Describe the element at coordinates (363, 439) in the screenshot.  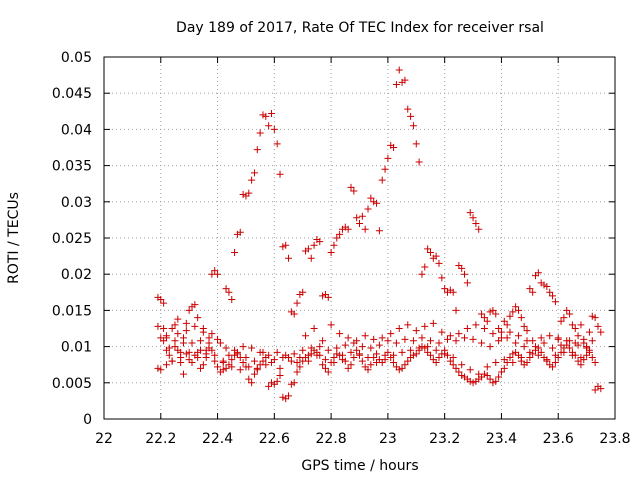
I see `x-tick-labels: 22 22.2 22.4 22.6 22.8 23 23.2 23.4 23.6 23.8` at that location.